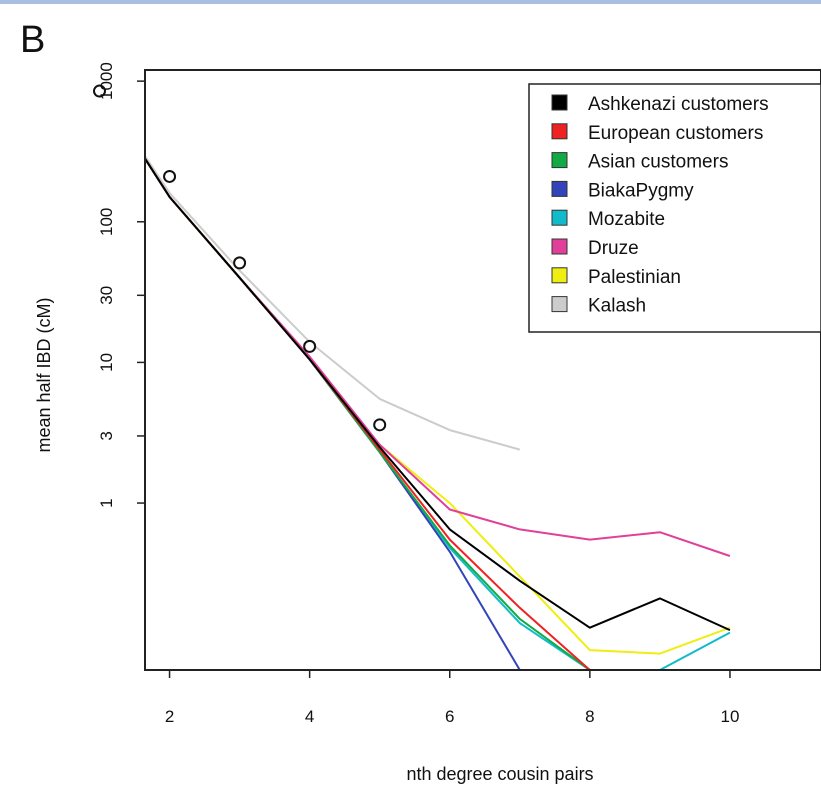 This screenshot has height=790, width=821. What do you see at coordinates (617, 306) in the screenshot?
I see `legend-label: Kalash` at bounding box center [617, 306].